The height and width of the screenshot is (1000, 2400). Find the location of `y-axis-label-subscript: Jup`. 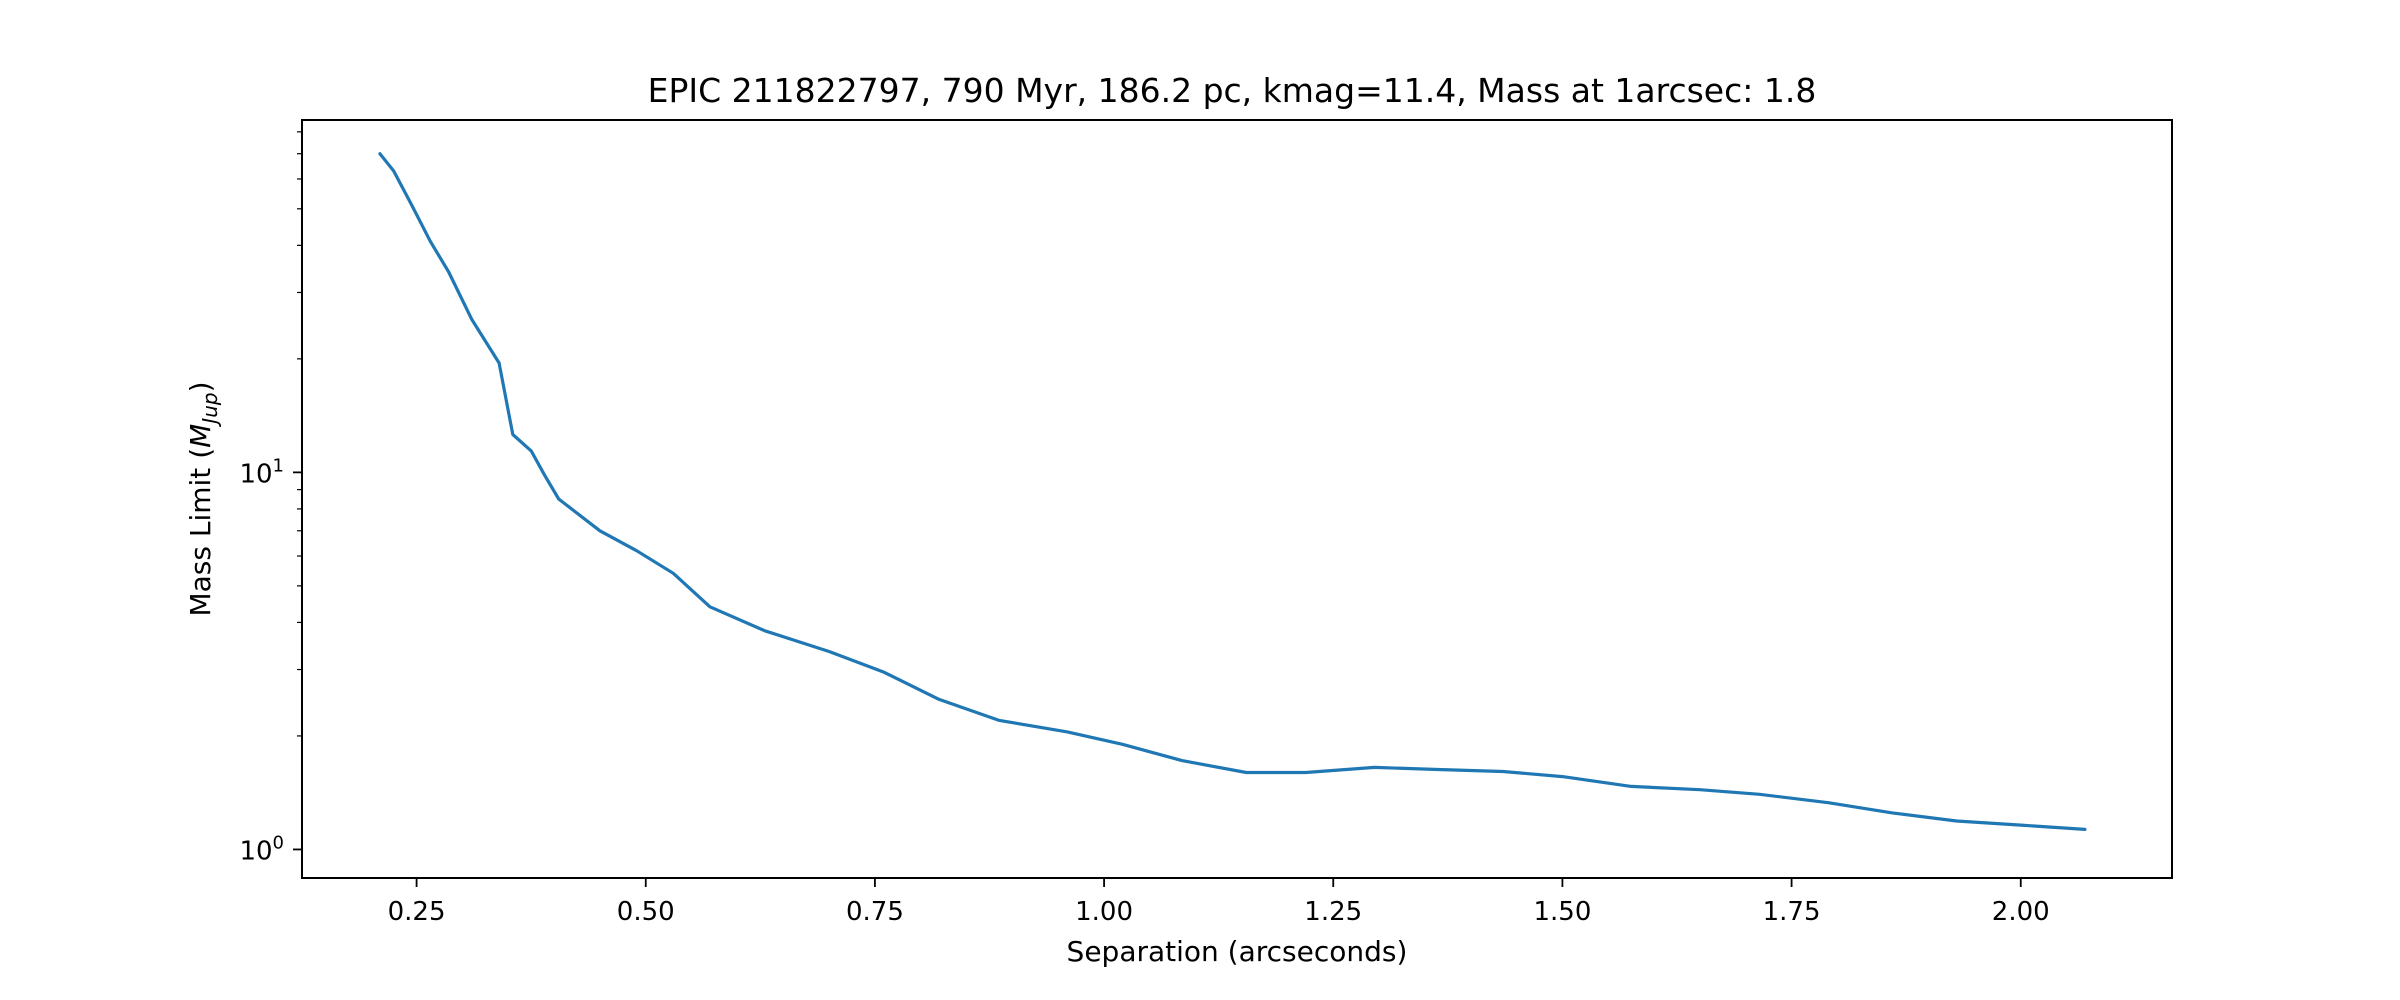

y-axis-label-subscript: Jup is located at coordinates (210, 409).